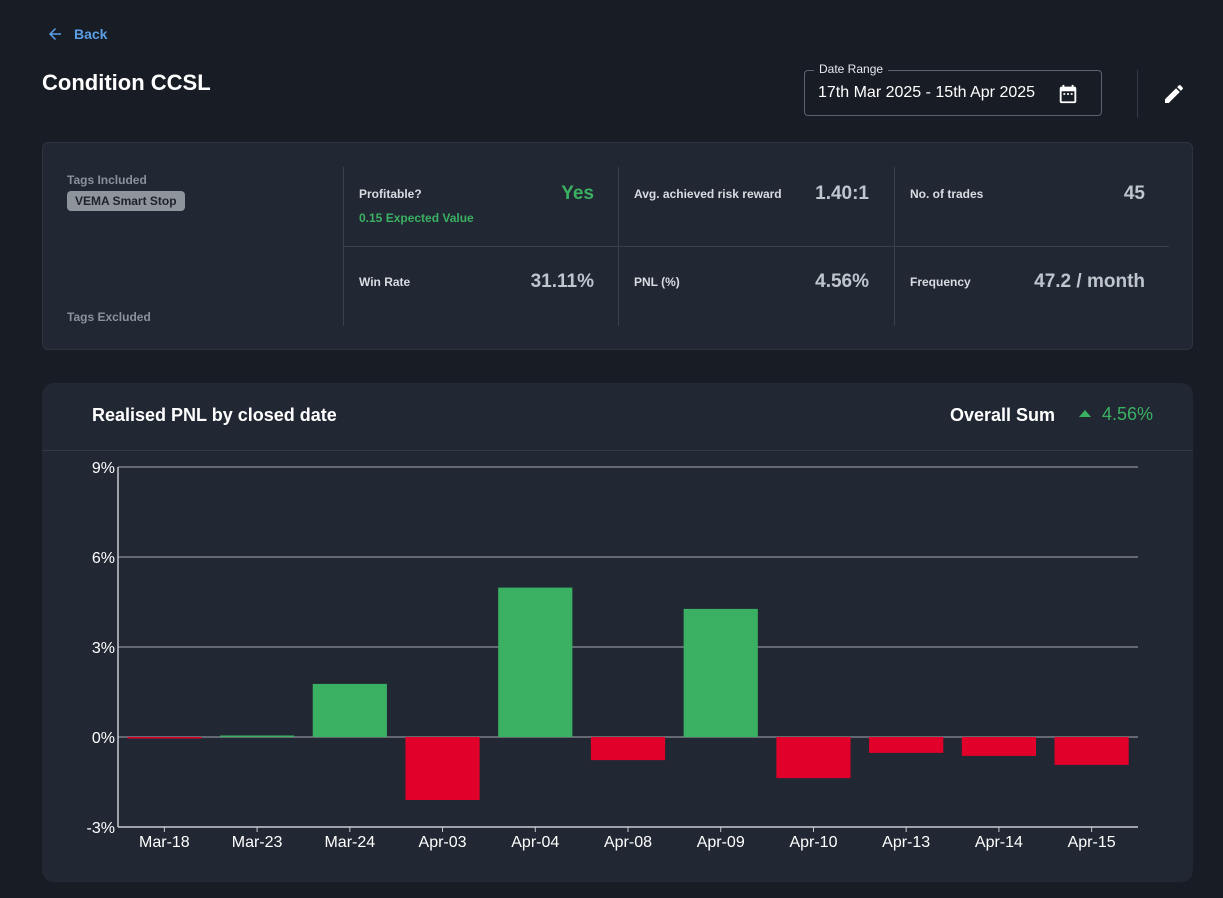 Image resolution: width=1223 pixels, height=898 pixels. I want to click on stat-win-rate: Win Rate 31.11%, so click(480, 270).